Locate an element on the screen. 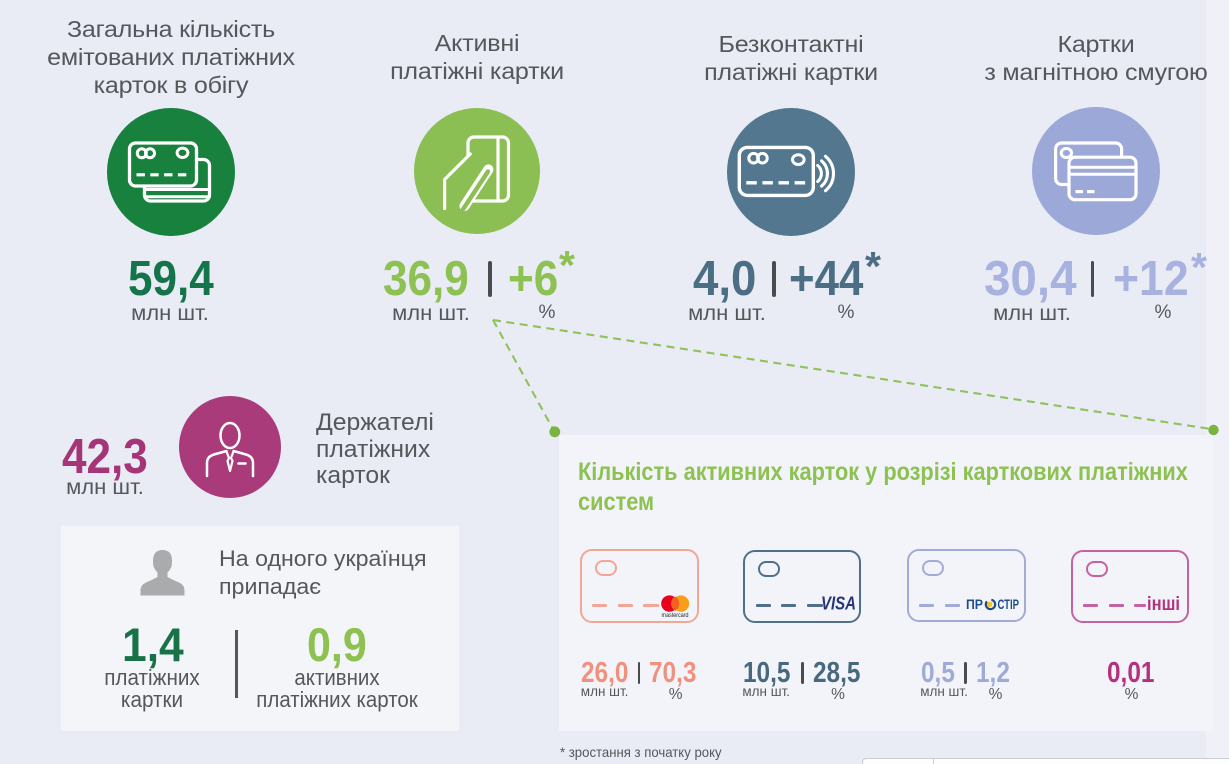  svg-text: СТІР is located at coordinates (1009, 604).